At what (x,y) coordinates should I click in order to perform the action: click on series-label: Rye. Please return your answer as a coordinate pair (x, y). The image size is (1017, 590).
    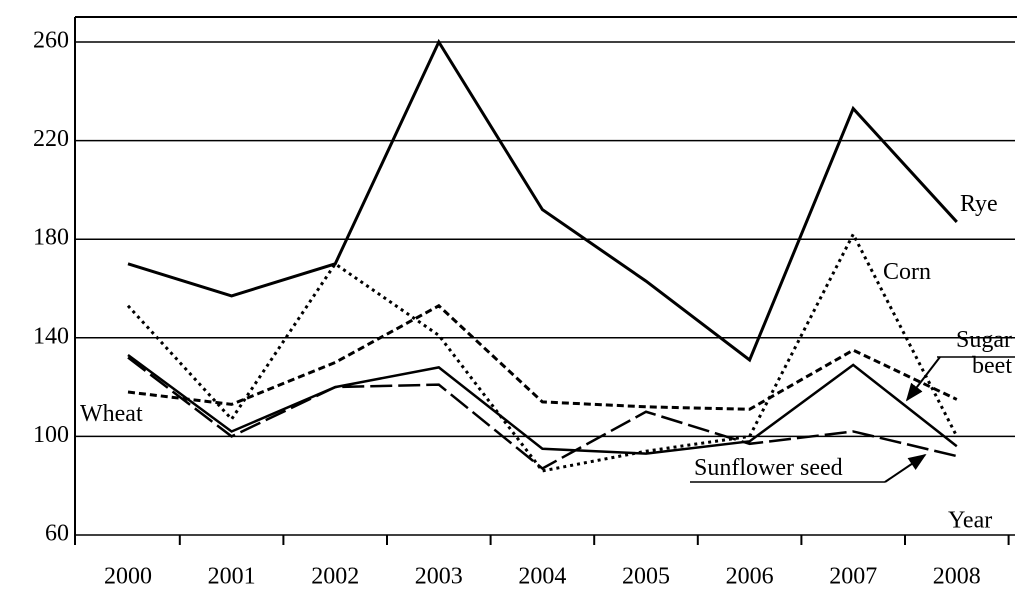
    Looking at the image, I should click on (979, 204).